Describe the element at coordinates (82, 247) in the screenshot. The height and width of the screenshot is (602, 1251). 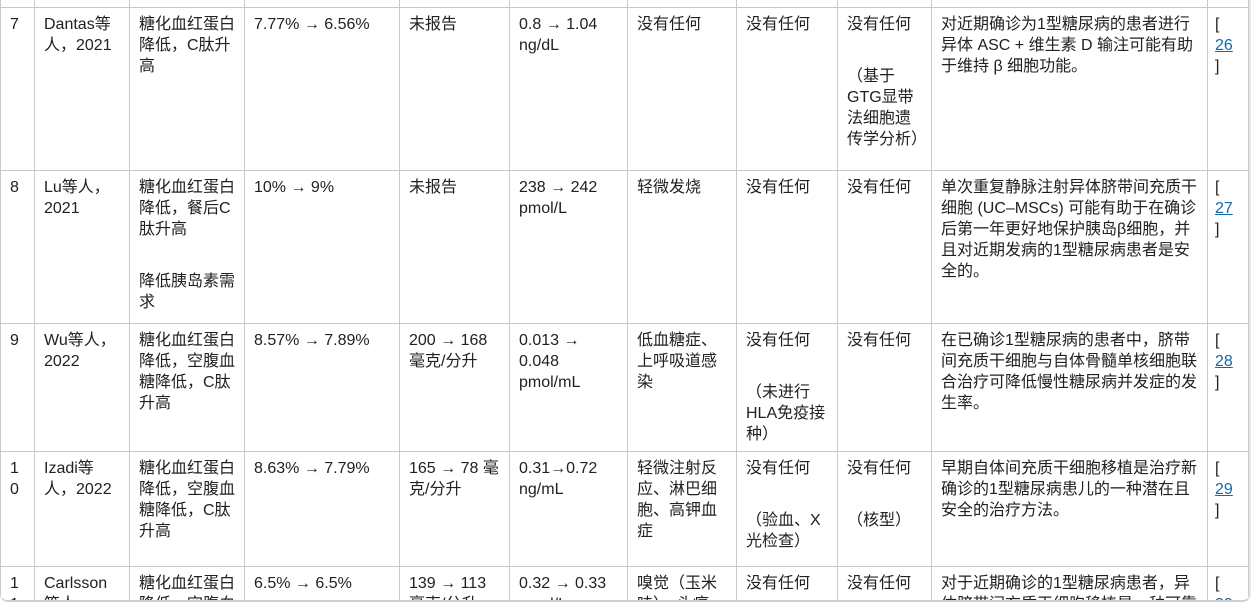
I see `study-author-cell: Lu等人，2021` at that location.